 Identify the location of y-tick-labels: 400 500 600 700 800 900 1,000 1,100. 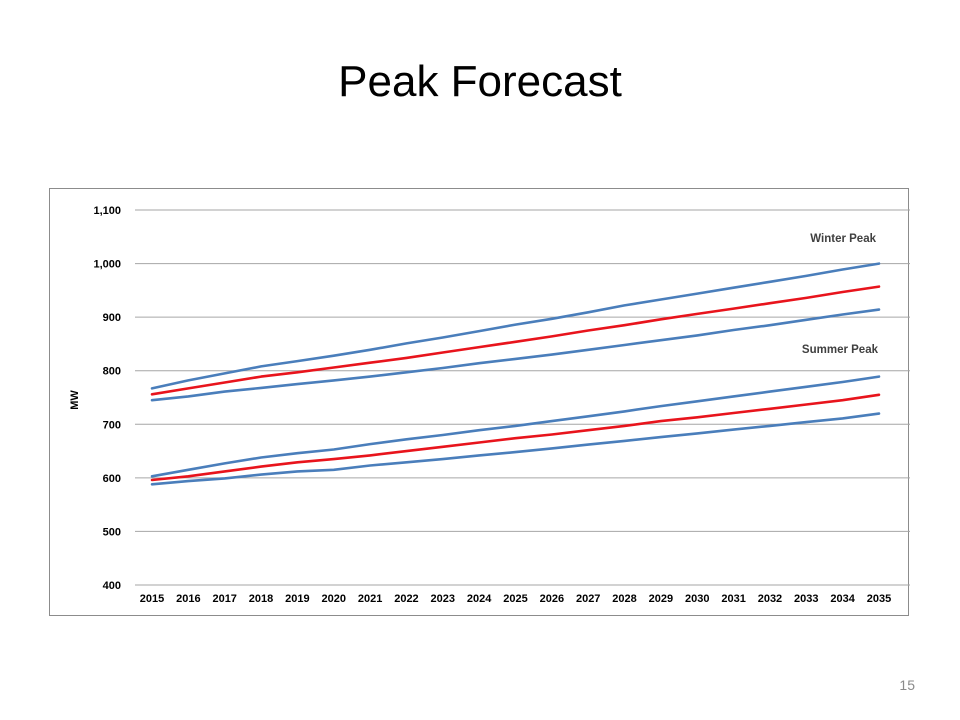
(107, 398).